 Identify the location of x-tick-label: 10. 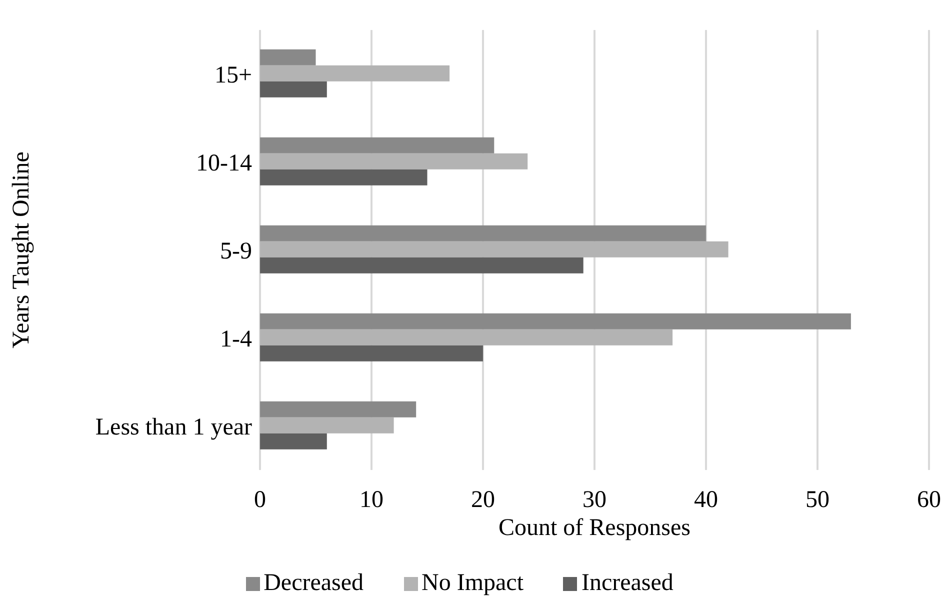
(372, 500).